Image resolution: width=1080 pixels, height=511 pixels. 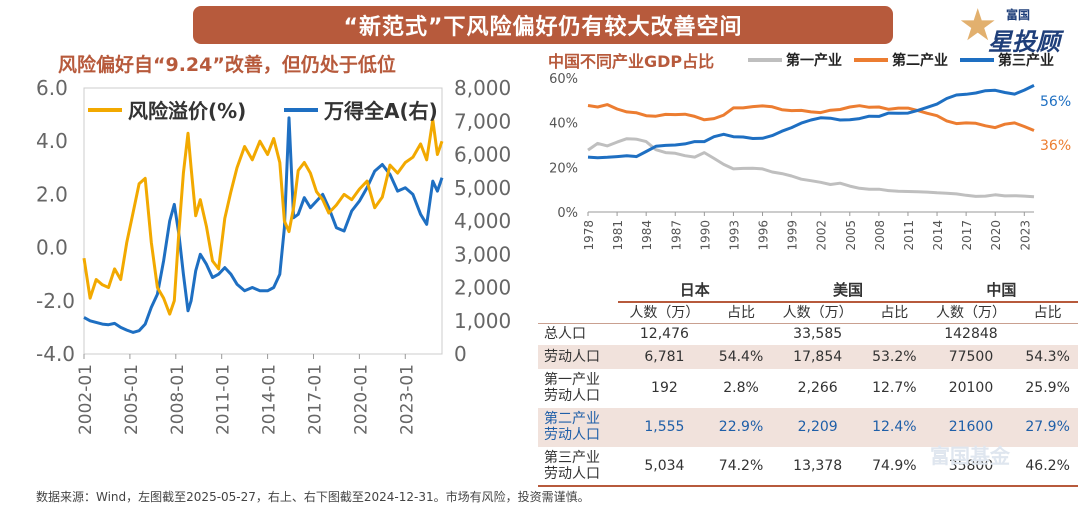 What do you see at coordinates (705, 235) in the screenshot?
I see `x-tick-label: 1990` at bounding box center [705, 235].